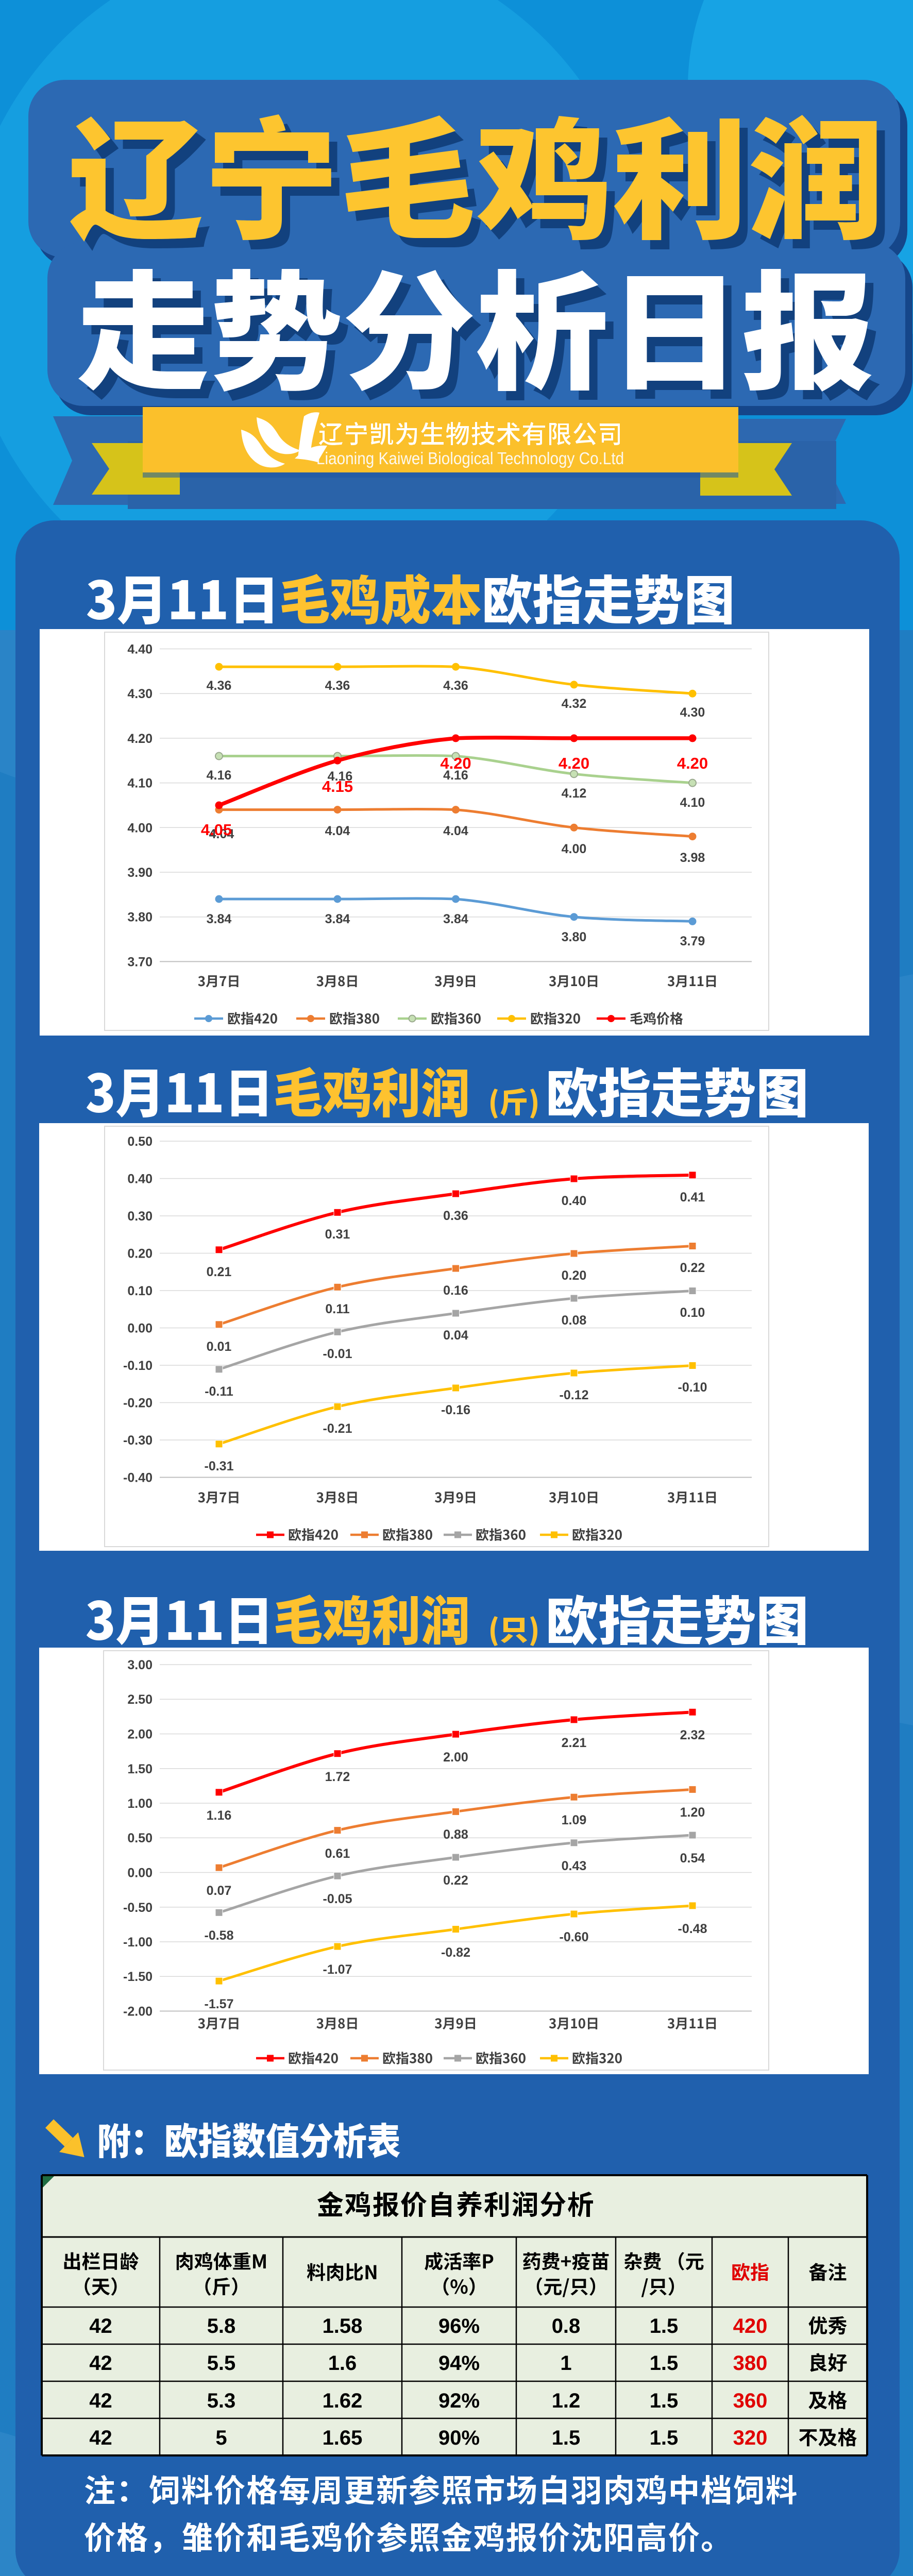 The height and width of the screenshot is (2576, 913). Describe the element at coordinates (575, 704) in the screenshot. I see `svg-text: 4.32` at that location.